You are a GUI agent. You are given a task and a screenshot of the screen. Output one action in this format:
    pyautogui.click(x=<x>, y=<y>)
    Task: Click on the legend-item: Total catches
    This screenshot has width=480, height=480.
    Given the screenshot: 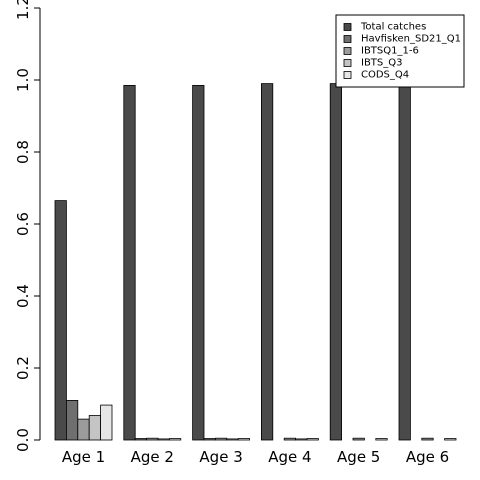 What is the action you would take?
    pyautogui.click(x=384, y=27)
    